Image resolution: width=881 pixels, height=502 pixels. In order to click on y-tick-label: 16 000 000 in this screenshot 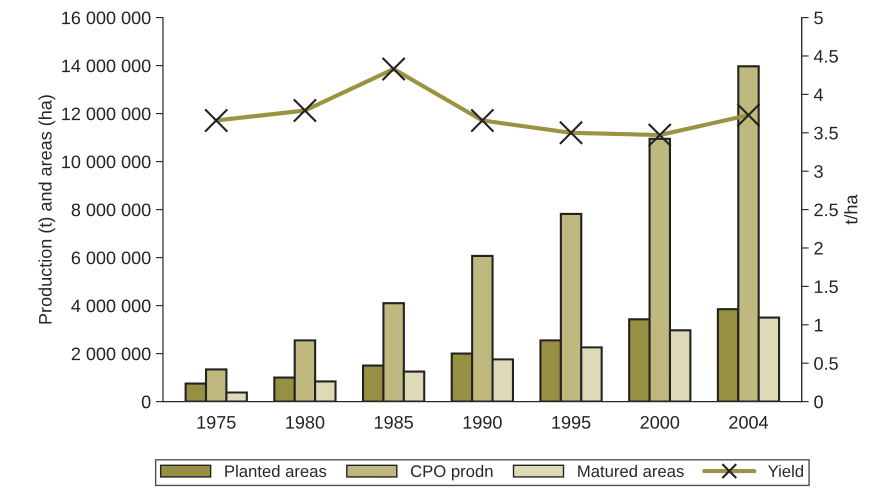, I will do `click(106, 18)`.